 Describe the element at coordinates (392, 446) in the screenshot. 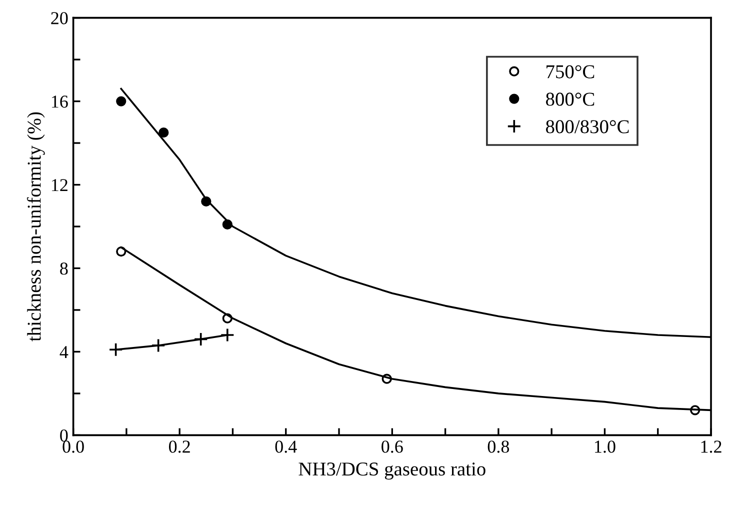

I see `x-tick-label: 0.6` at that location.